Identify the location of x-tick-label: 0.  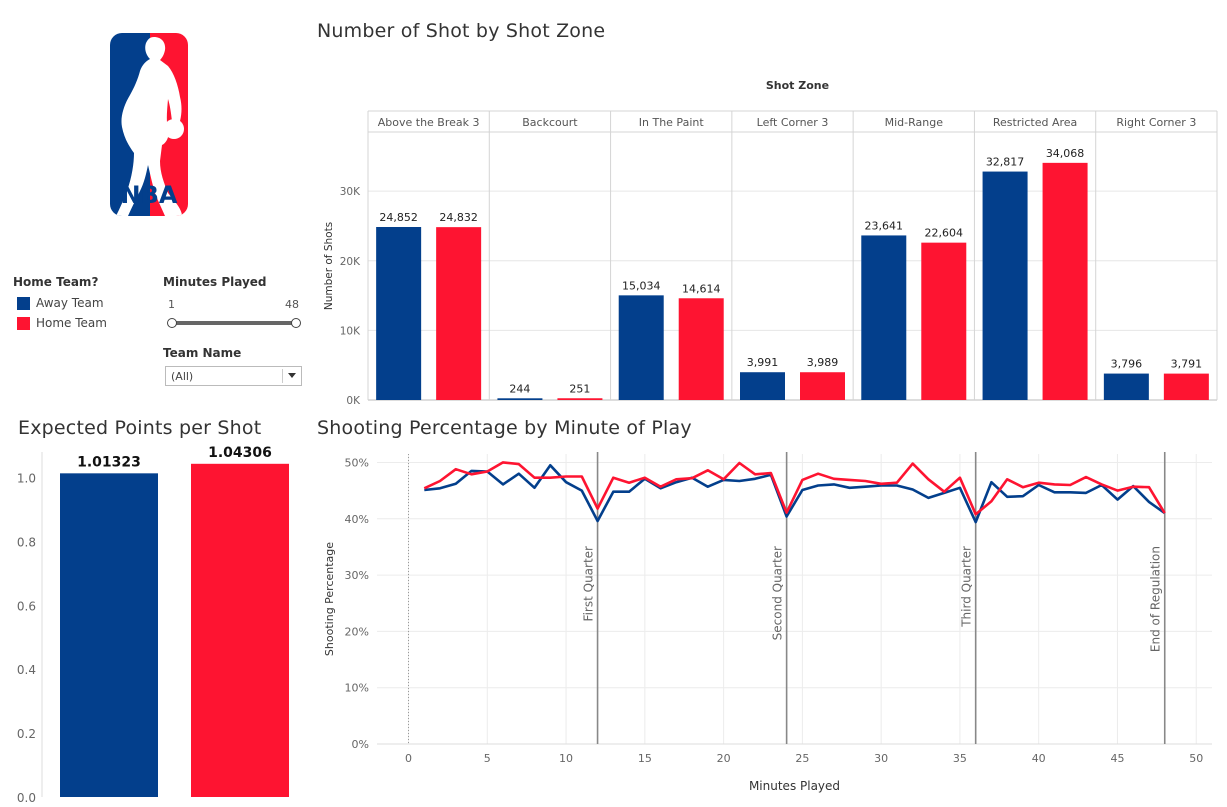
(408, 758).